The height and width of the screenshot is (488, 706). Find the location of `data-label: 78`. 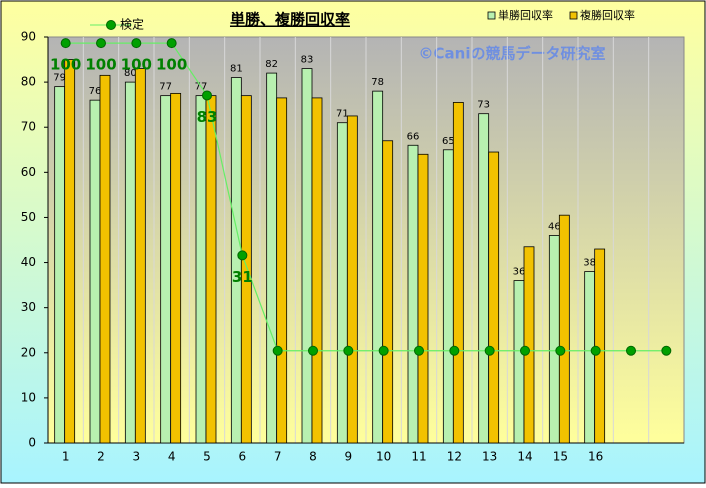

data-label: 78 is located at coordinates (377, 82).